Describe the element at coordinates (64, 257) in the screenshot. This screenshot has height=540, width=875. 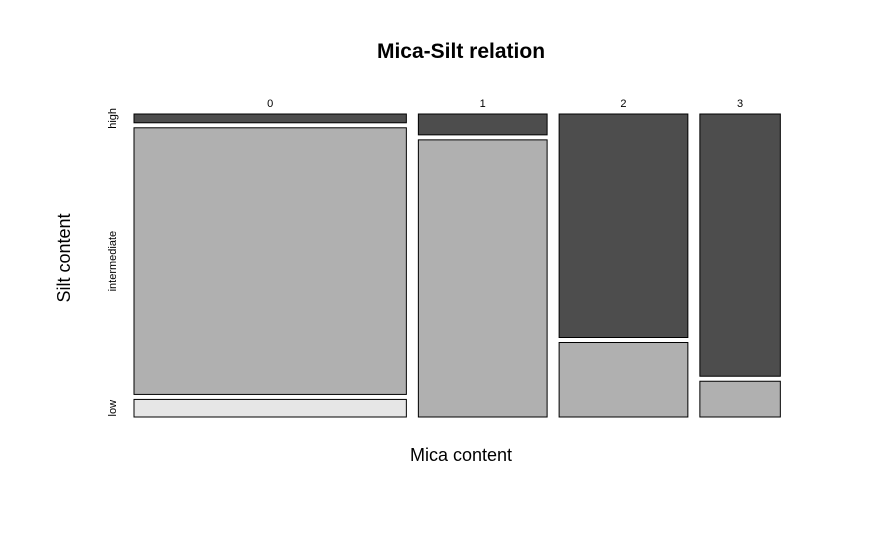
I see `y-axis-title: Silt content` at that location.